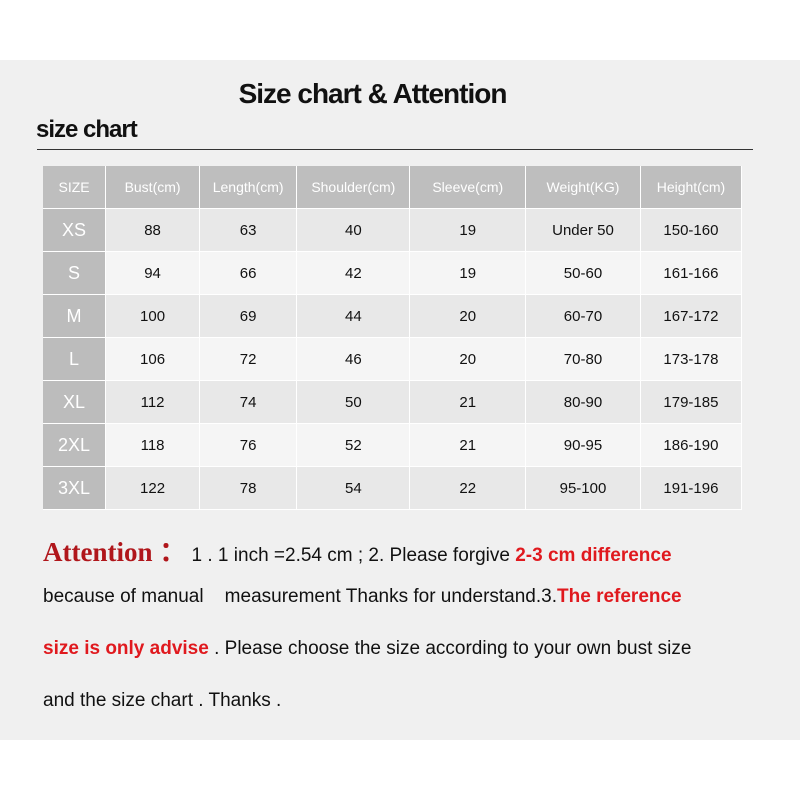 Image resolution: width=800 pixels, height=800 pixels. What do you see at coordinates (353, 273) in the screenshot?
I see `table-cell: 42` at bounding box center [353, 273].